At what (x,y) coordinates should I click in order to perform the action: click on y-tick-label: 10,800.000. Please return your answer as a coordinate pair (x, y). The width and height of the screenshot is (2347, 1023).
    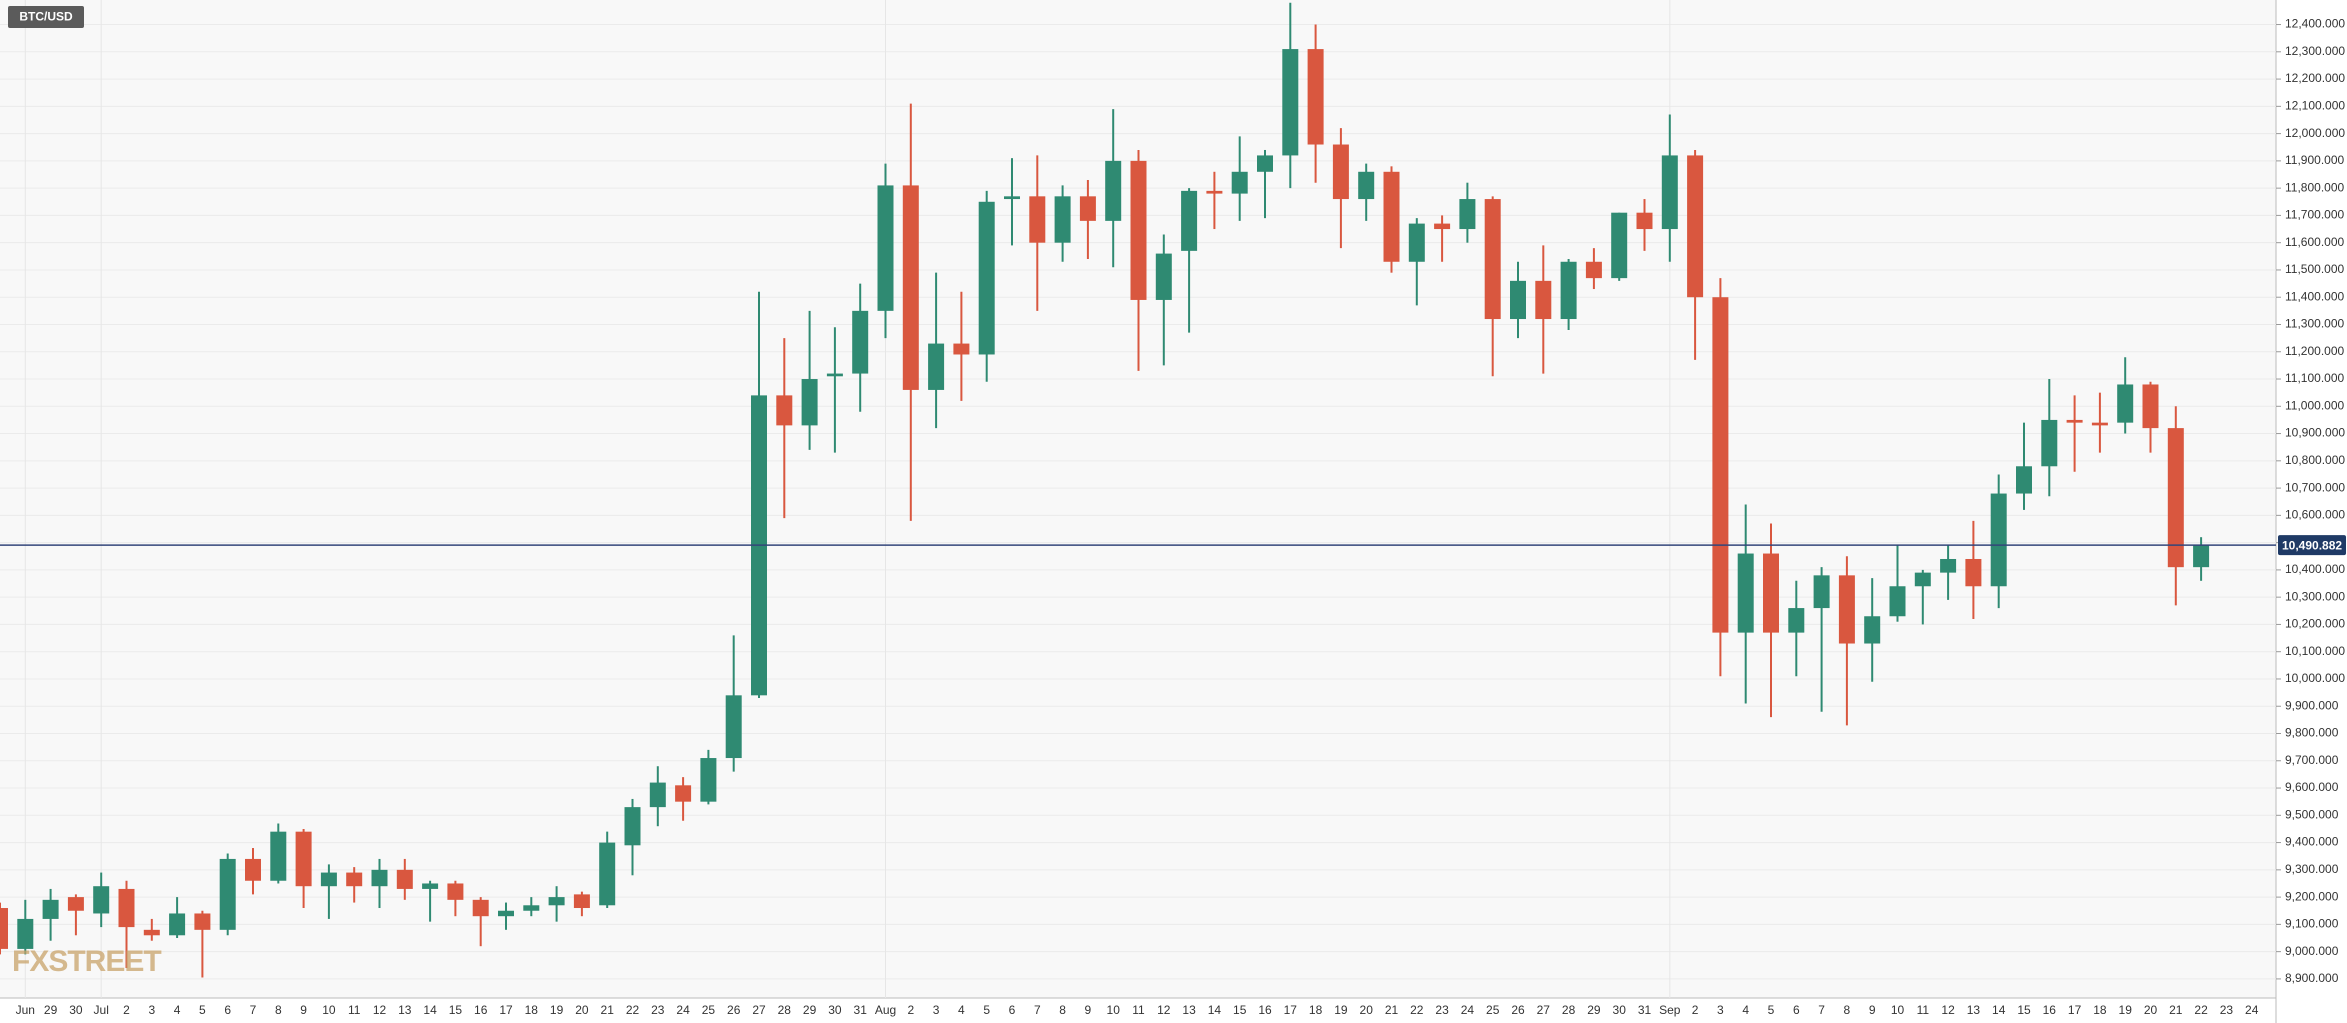
    Looking at the image, I should click on (2315, 460).